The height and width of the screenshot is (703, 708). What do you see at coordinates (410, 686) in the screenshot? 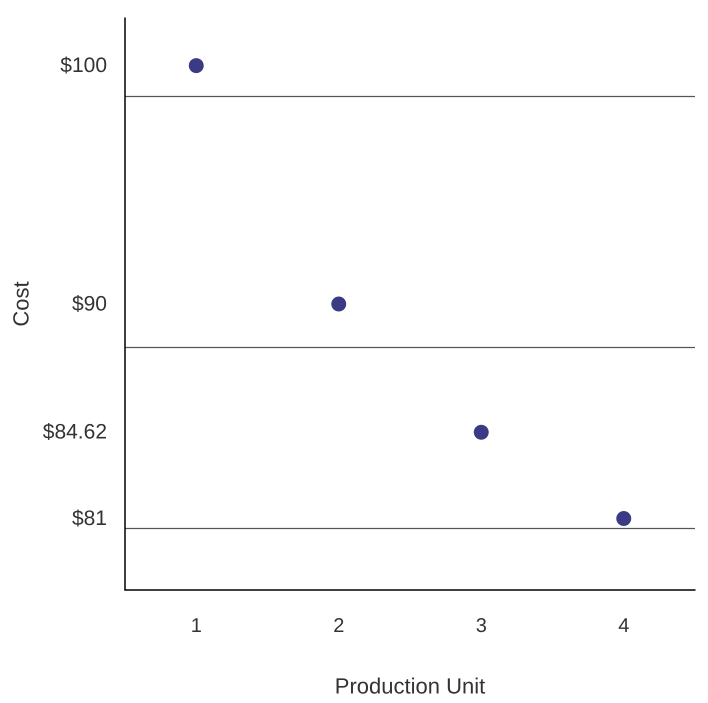
I see `x-axis-title: Production Unit` at bounding box center [410, 686].